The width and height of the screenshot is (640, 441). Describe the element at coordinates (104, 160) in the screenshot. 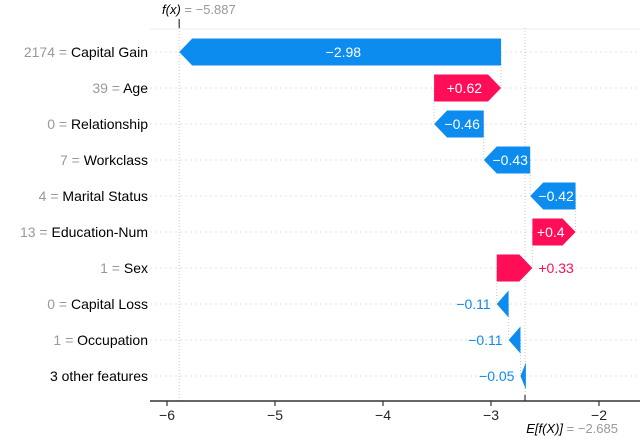

I see `feature-label: 7 = Workclass` at that location.